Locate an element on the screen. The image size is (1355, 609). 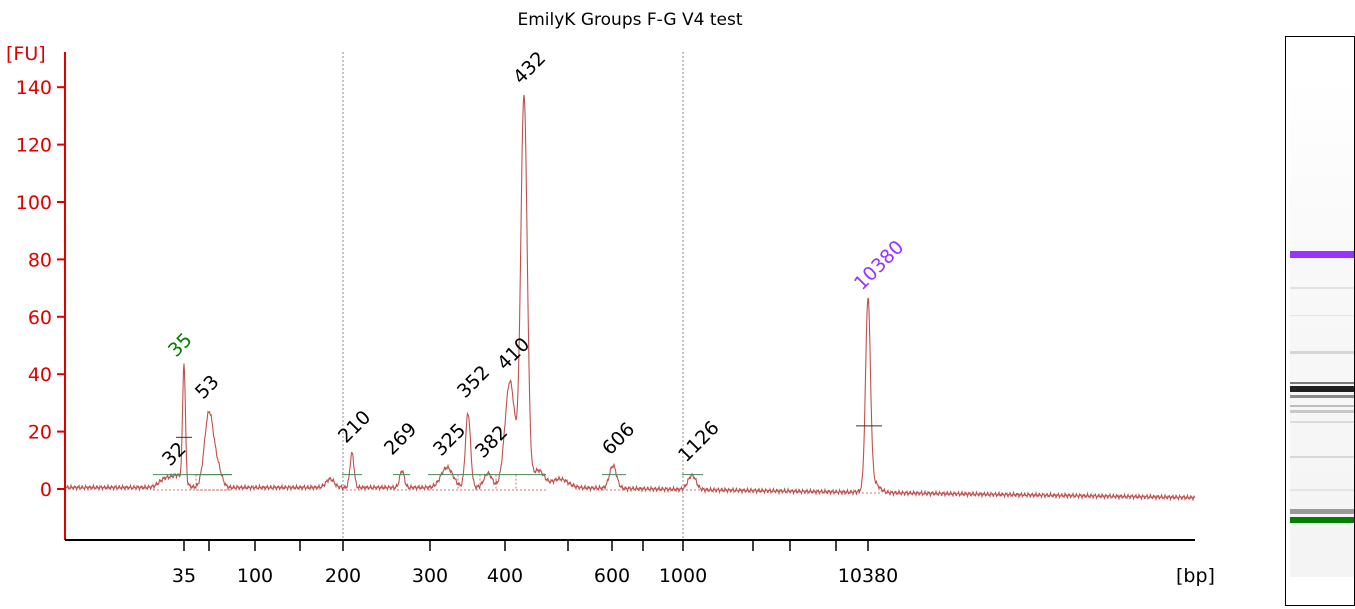
x-tick-label-100: 100 is located at coordinates (255, 576).